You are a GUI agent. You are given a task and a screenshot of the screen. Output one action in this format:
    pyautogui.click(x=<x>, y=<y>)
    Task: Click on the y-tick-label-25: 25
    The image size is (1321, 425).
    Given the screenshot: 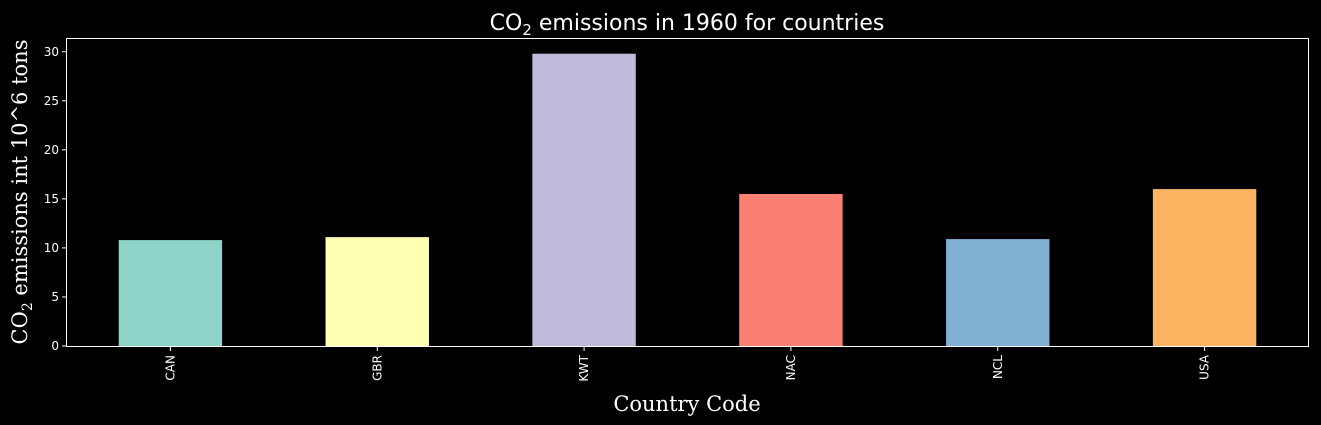 What is the action you would take?
    pyautogui.click(x=51, y=101)
    